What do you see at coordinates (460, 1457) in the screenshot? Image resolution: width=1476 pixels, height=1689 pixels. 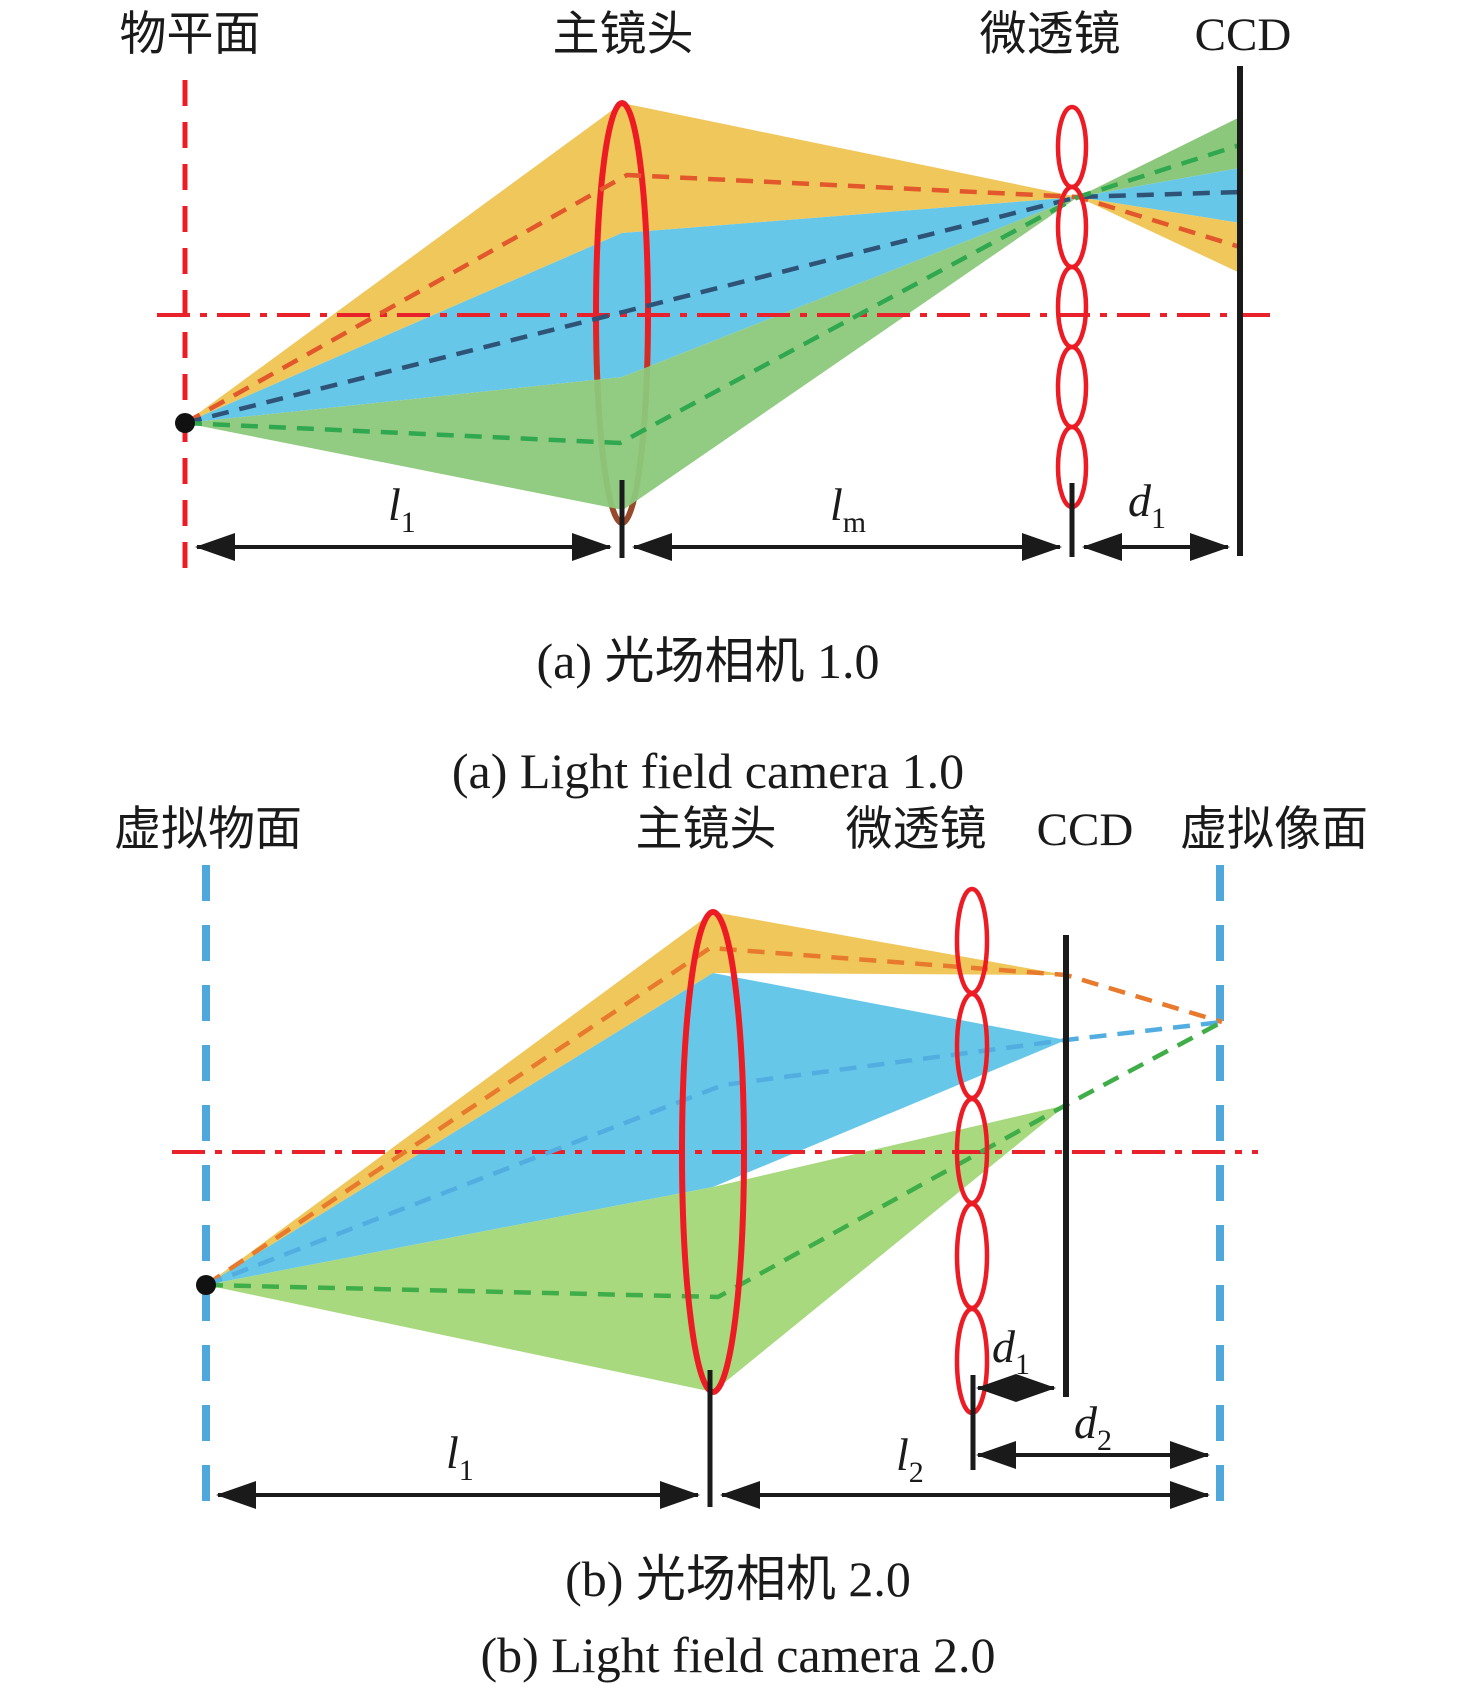 I see `b-dim-l1-label: l1` at bounding box center [460, 1457].